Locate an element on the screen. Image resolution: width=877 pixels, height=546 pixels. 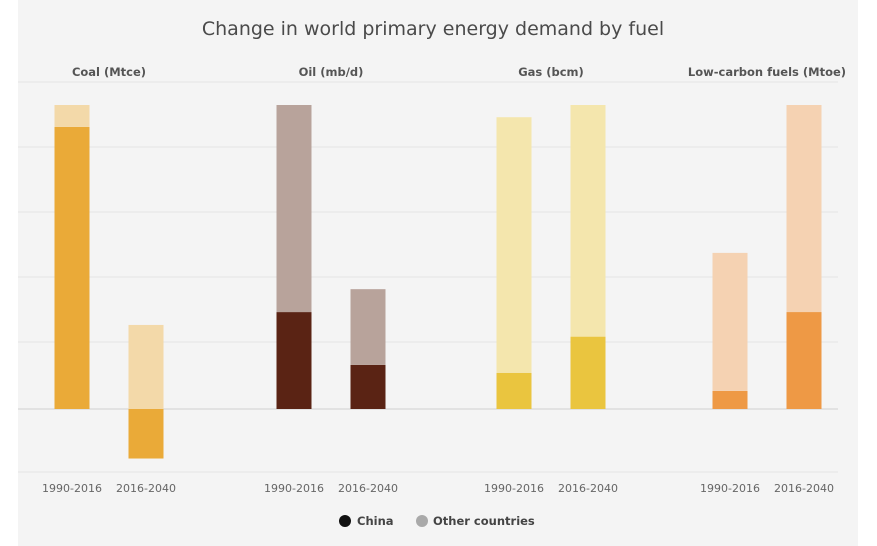
bar-oil-mb-d-other-countries-2016-2040 is located at coordinates (368, 327).